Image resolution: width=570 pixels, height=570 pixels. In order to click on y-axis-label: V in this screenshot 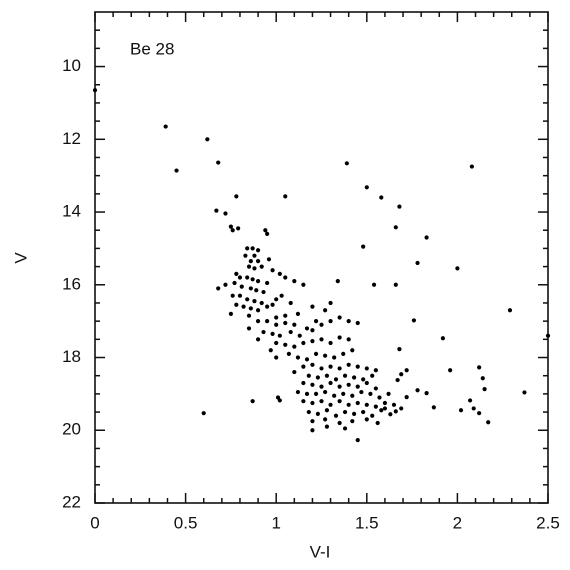, I will do `click(20, 258)`.